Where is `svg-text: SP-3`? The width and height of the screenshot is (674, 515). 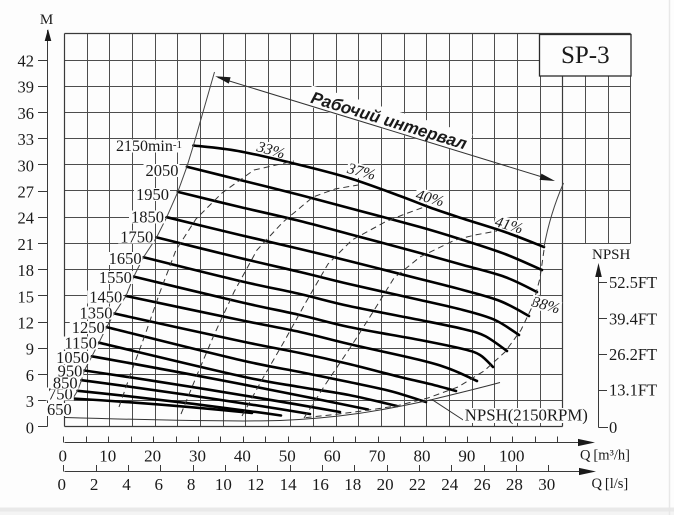 svg-text: SP-3 is located at coordinates (585, 55).